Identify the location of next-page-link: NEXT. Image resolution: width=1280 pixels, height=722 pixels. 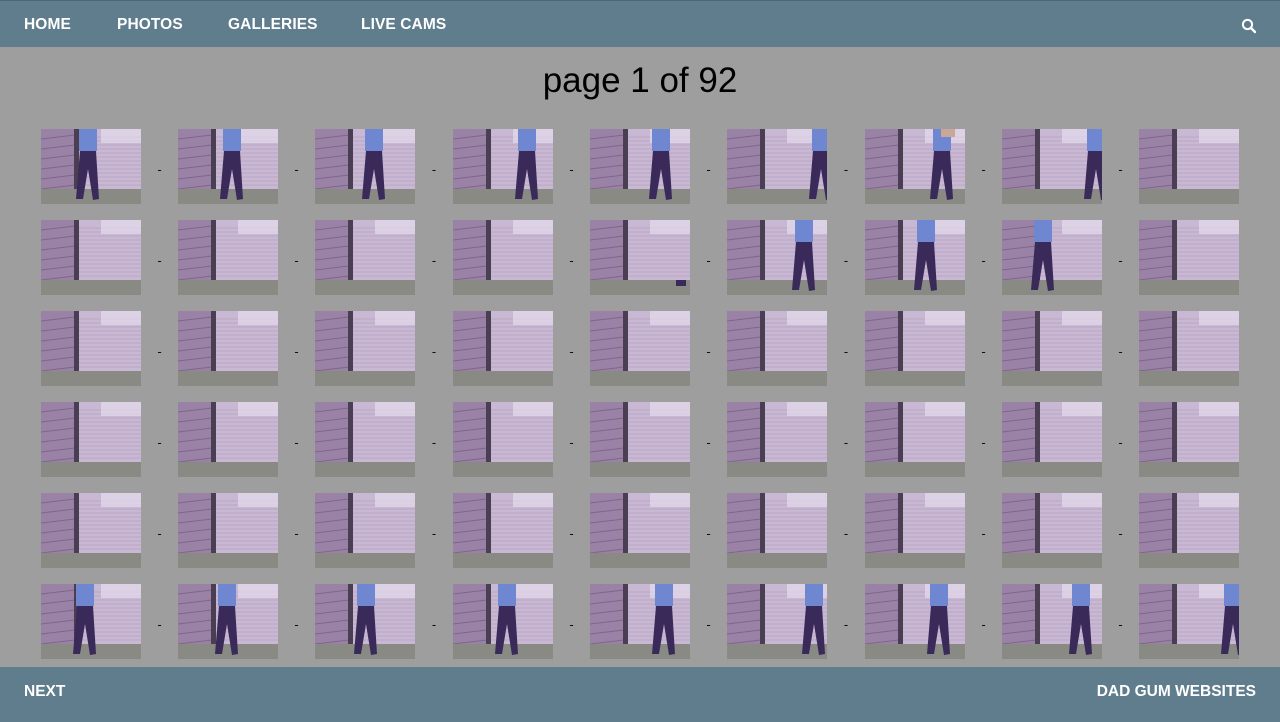
(45, 691).